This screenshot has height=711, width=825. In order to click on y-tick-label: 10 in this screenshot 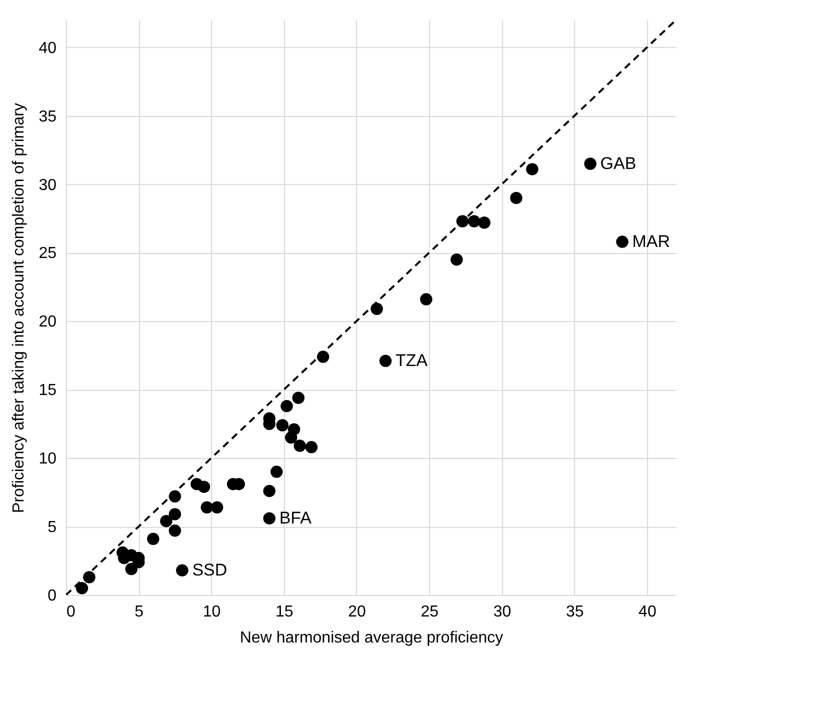, I will do `click(47, 459)`.